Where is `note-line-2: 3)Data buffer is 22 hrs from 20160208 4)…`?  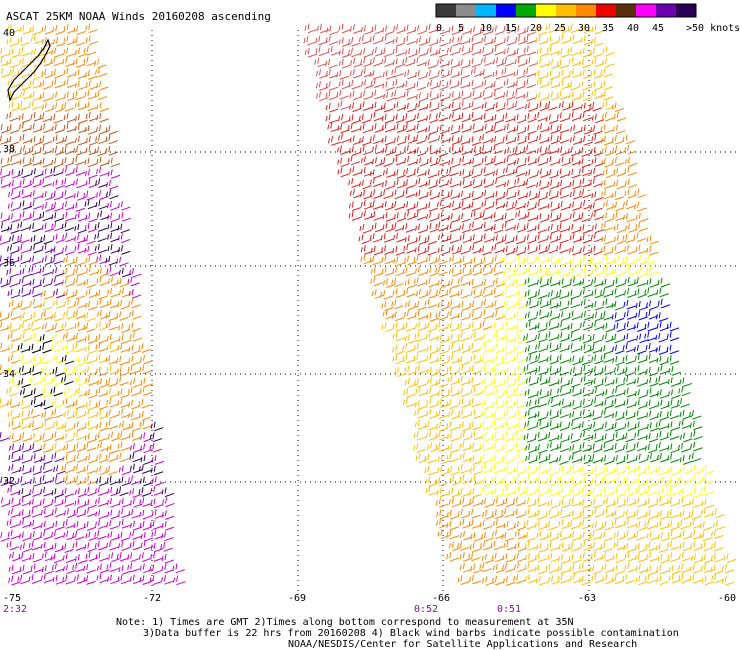
note-line-2: 3)Data buffer is 22 hrs from 20160208 4)… is located at coordinates (411, 633).